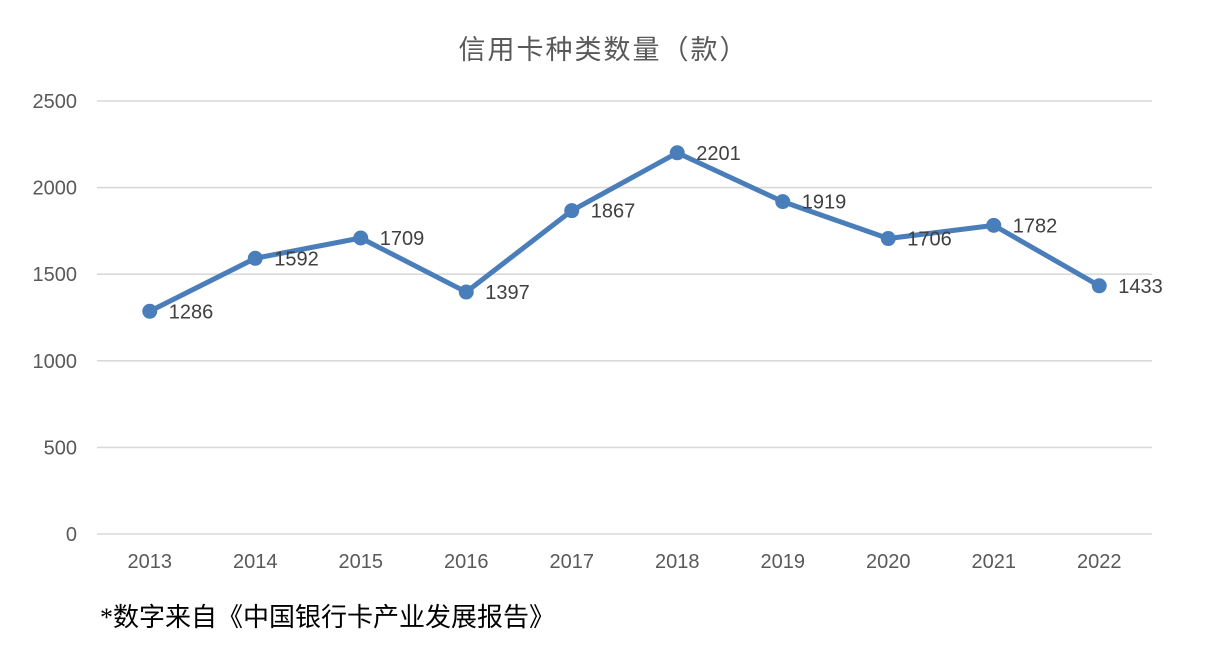  What do you see at coordinates (150, 562) in the screenshot?
I see `x-axis-tick-label: 2013` at bounding box center [150, 562].